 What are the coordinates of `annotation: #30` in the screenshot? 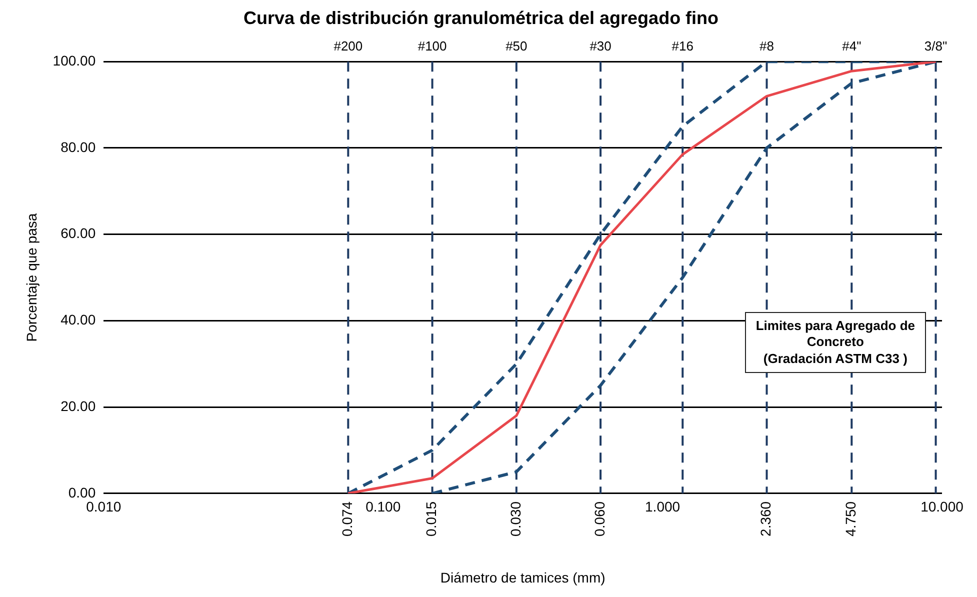 It's located at (601, 46).